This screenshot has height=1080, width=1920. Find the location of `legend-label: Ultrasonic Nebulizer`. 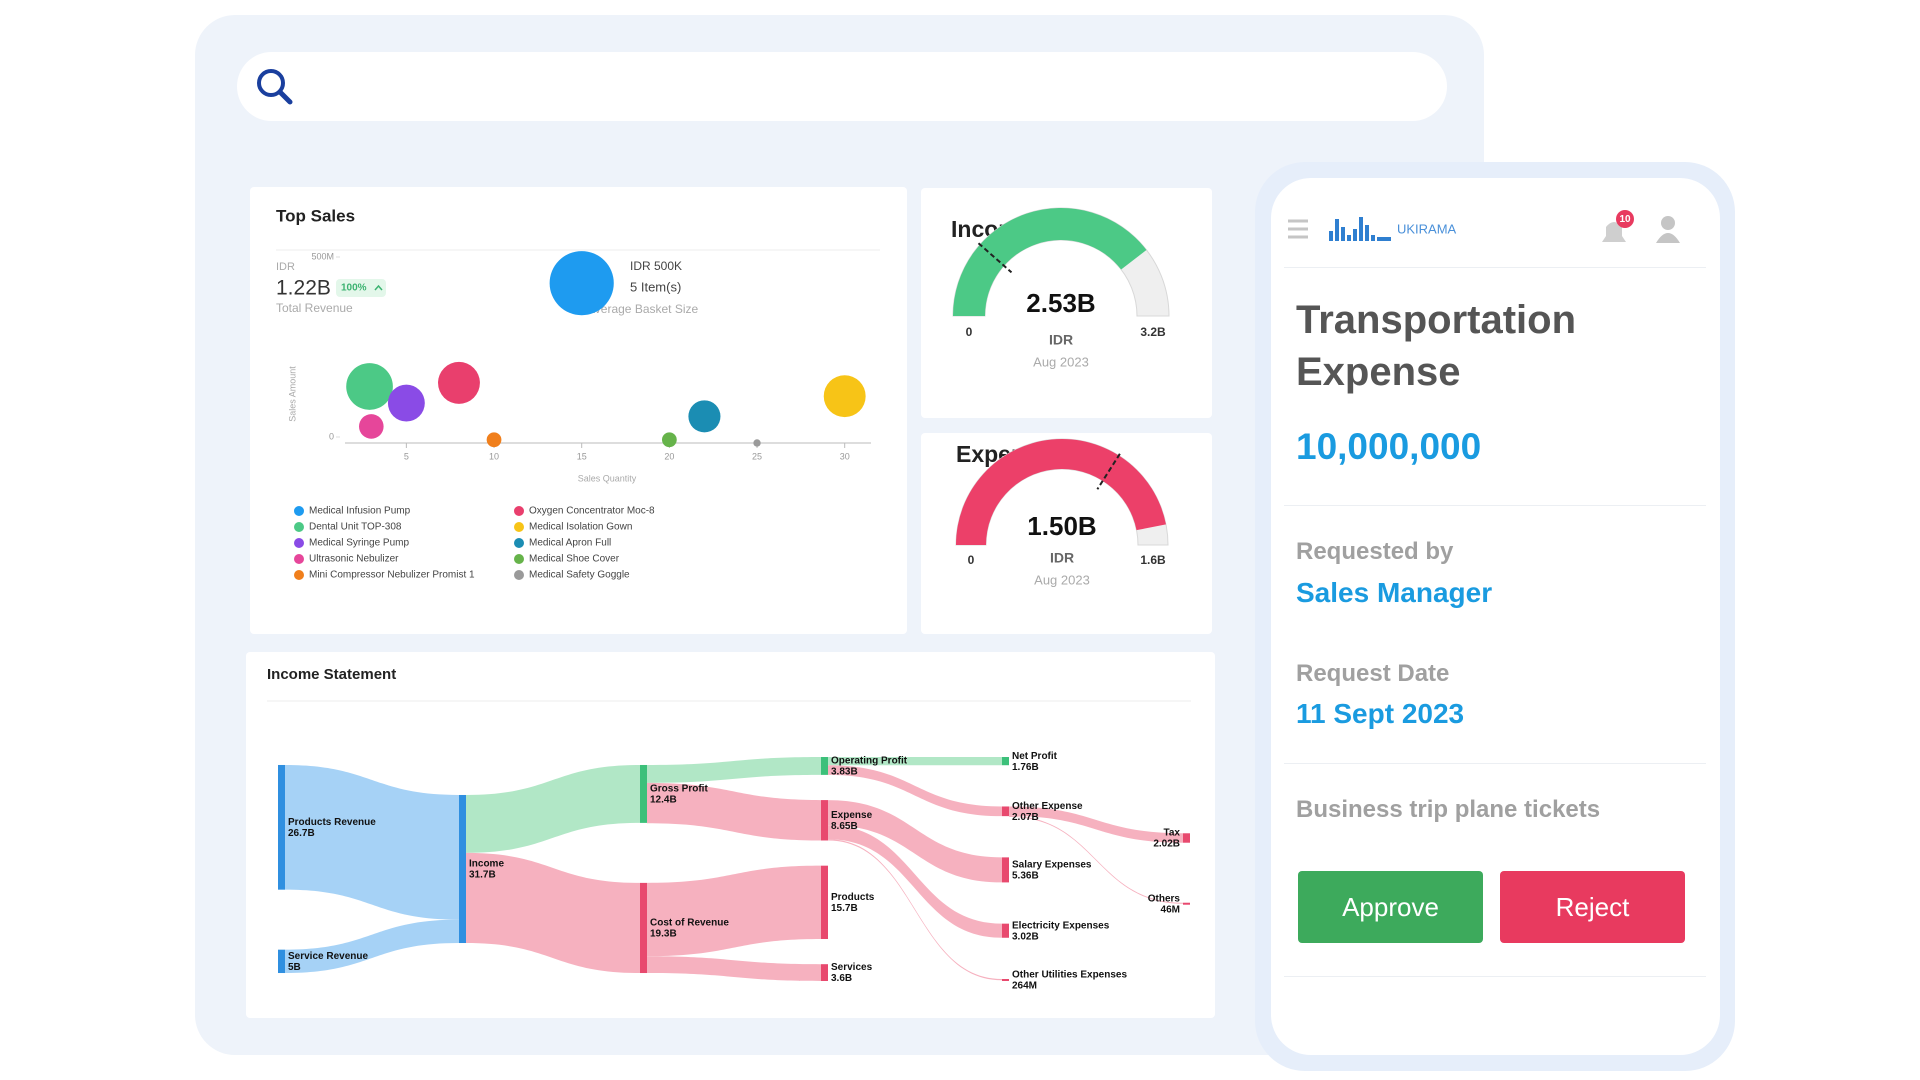

legend-label: Ultrasonic Nebulizer is located at coordinates (354, 559).